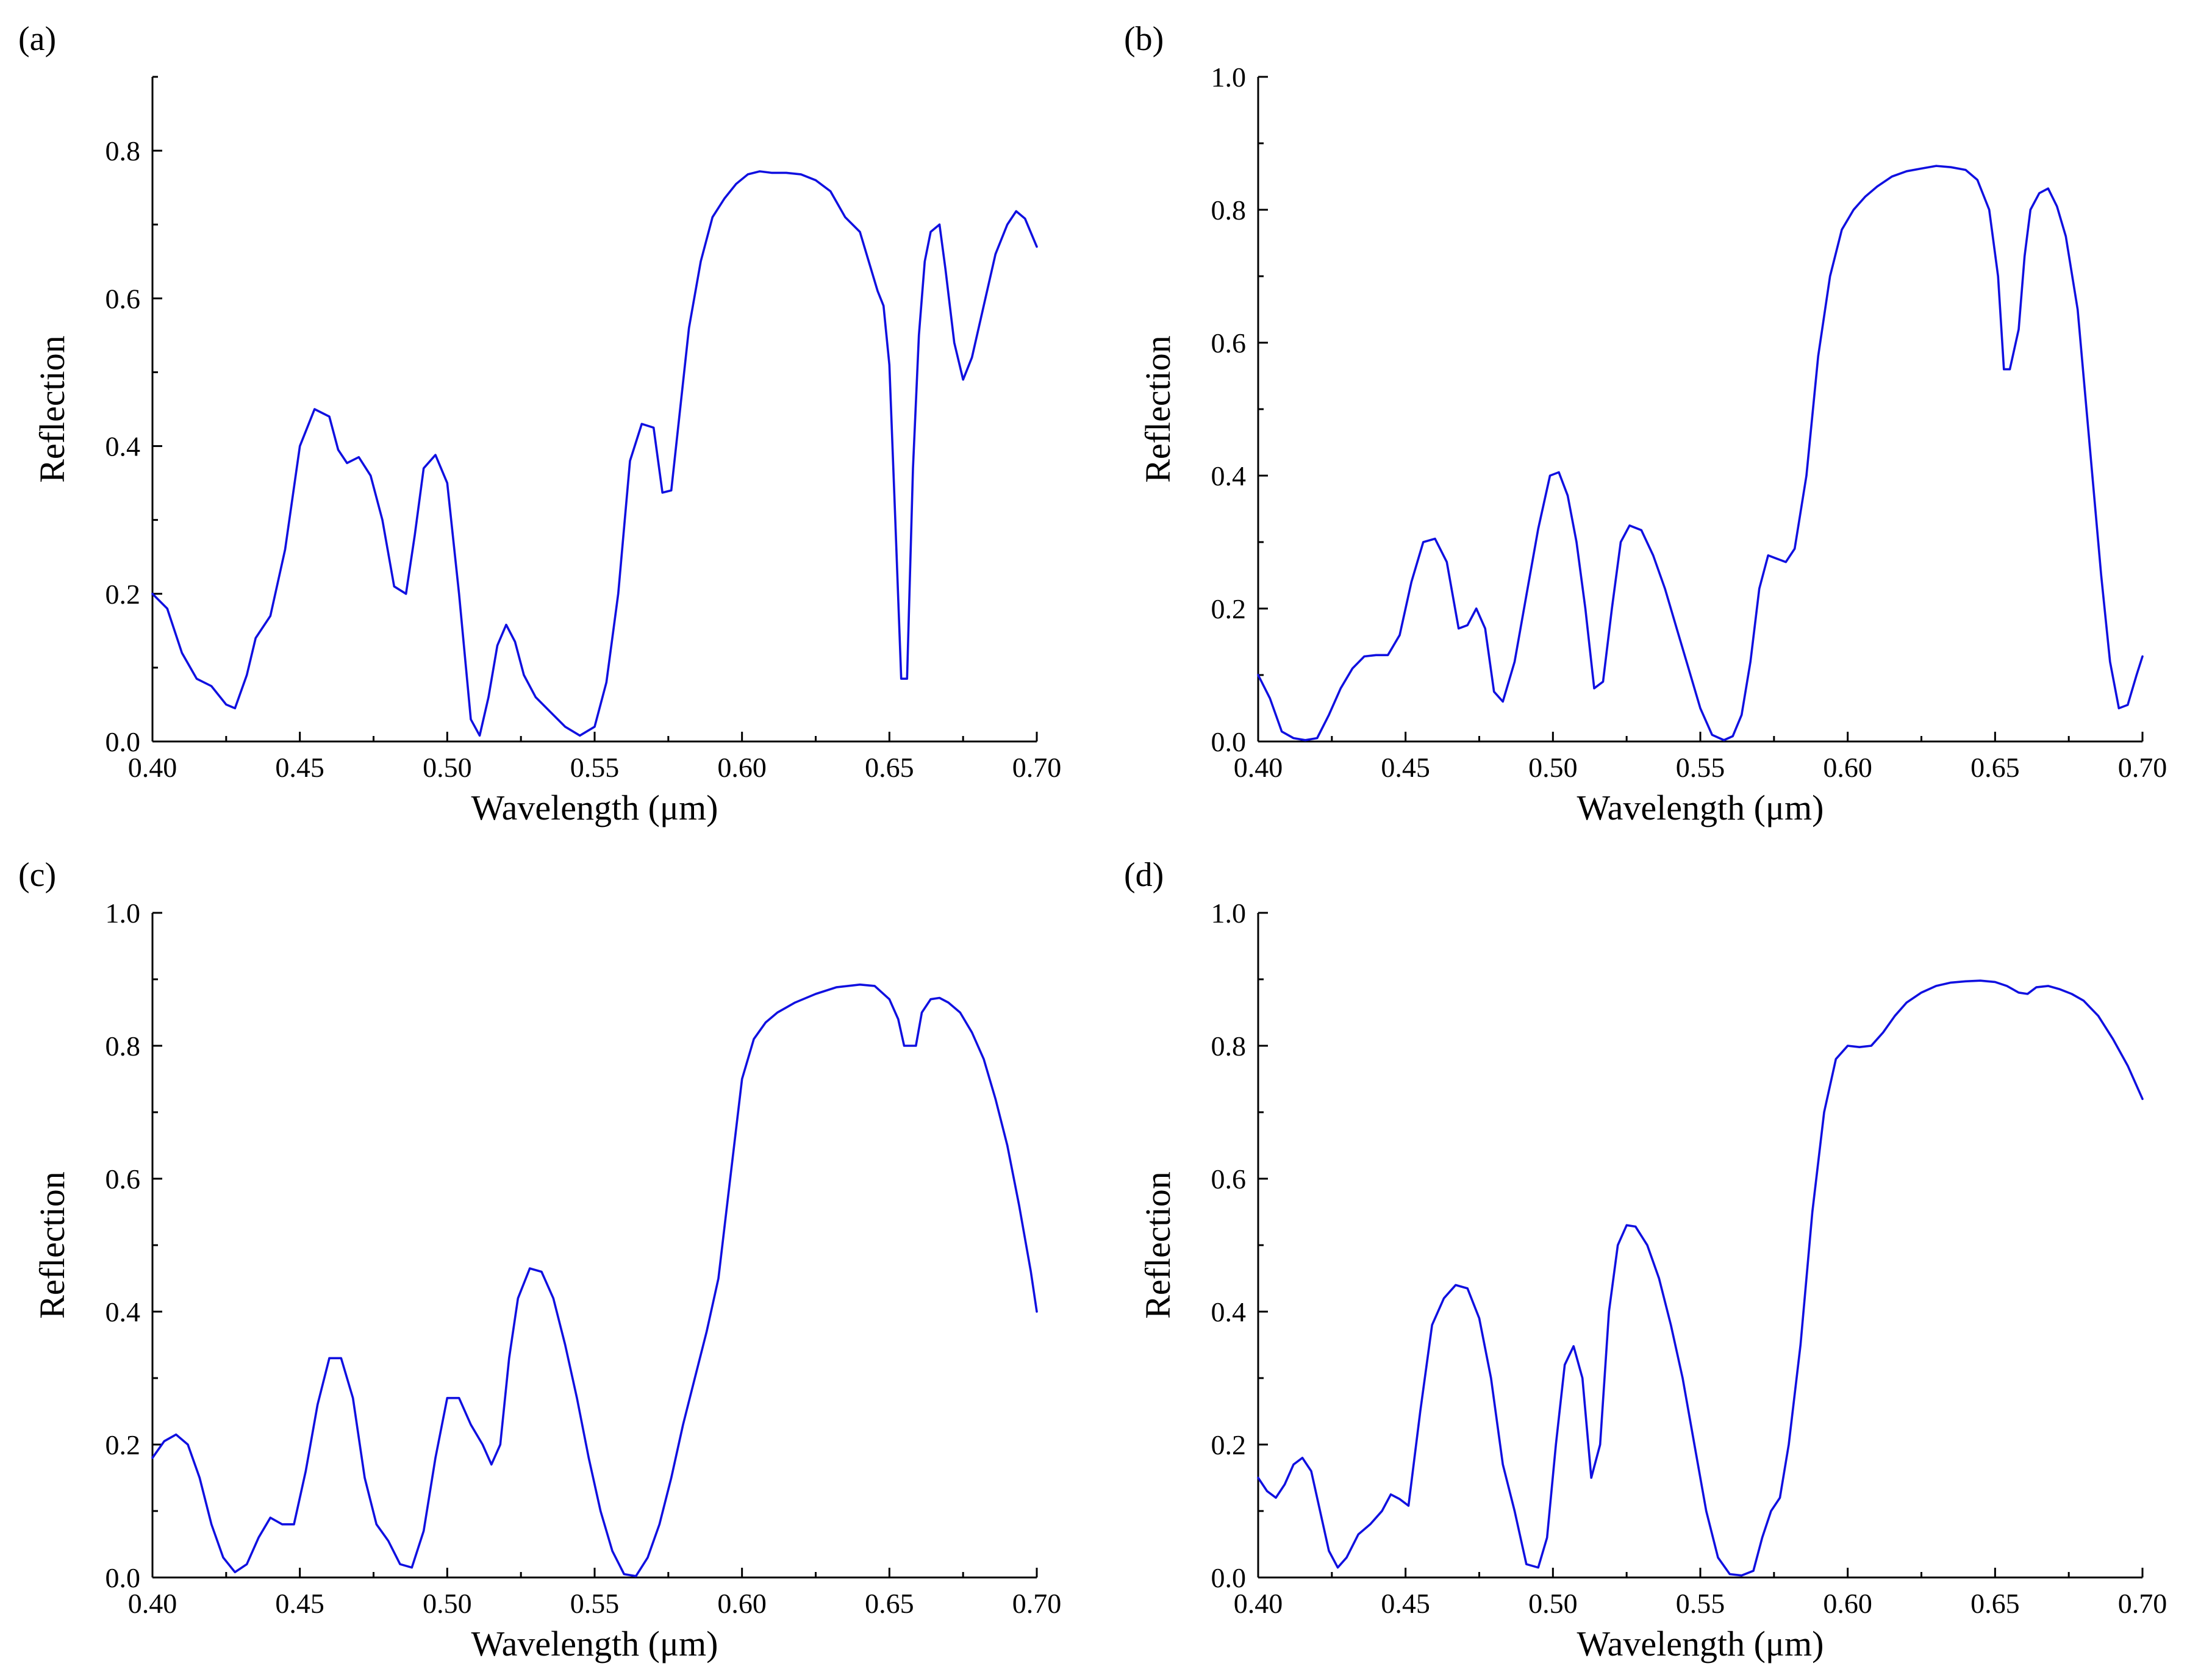  What do you see at coordinates (299, 1603) in the screenshot?
I see `x-tick-label-c: 0.45` at bounding box center [299, 1603].